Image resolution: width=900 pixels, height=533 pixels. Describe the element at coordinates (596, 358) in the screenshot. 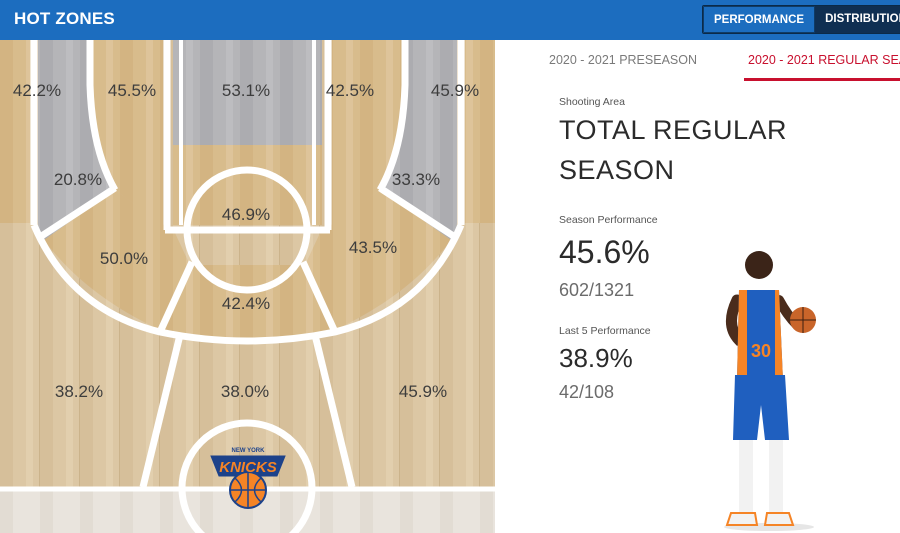

I see `last5-performance-pct: 38.9%` at that location.